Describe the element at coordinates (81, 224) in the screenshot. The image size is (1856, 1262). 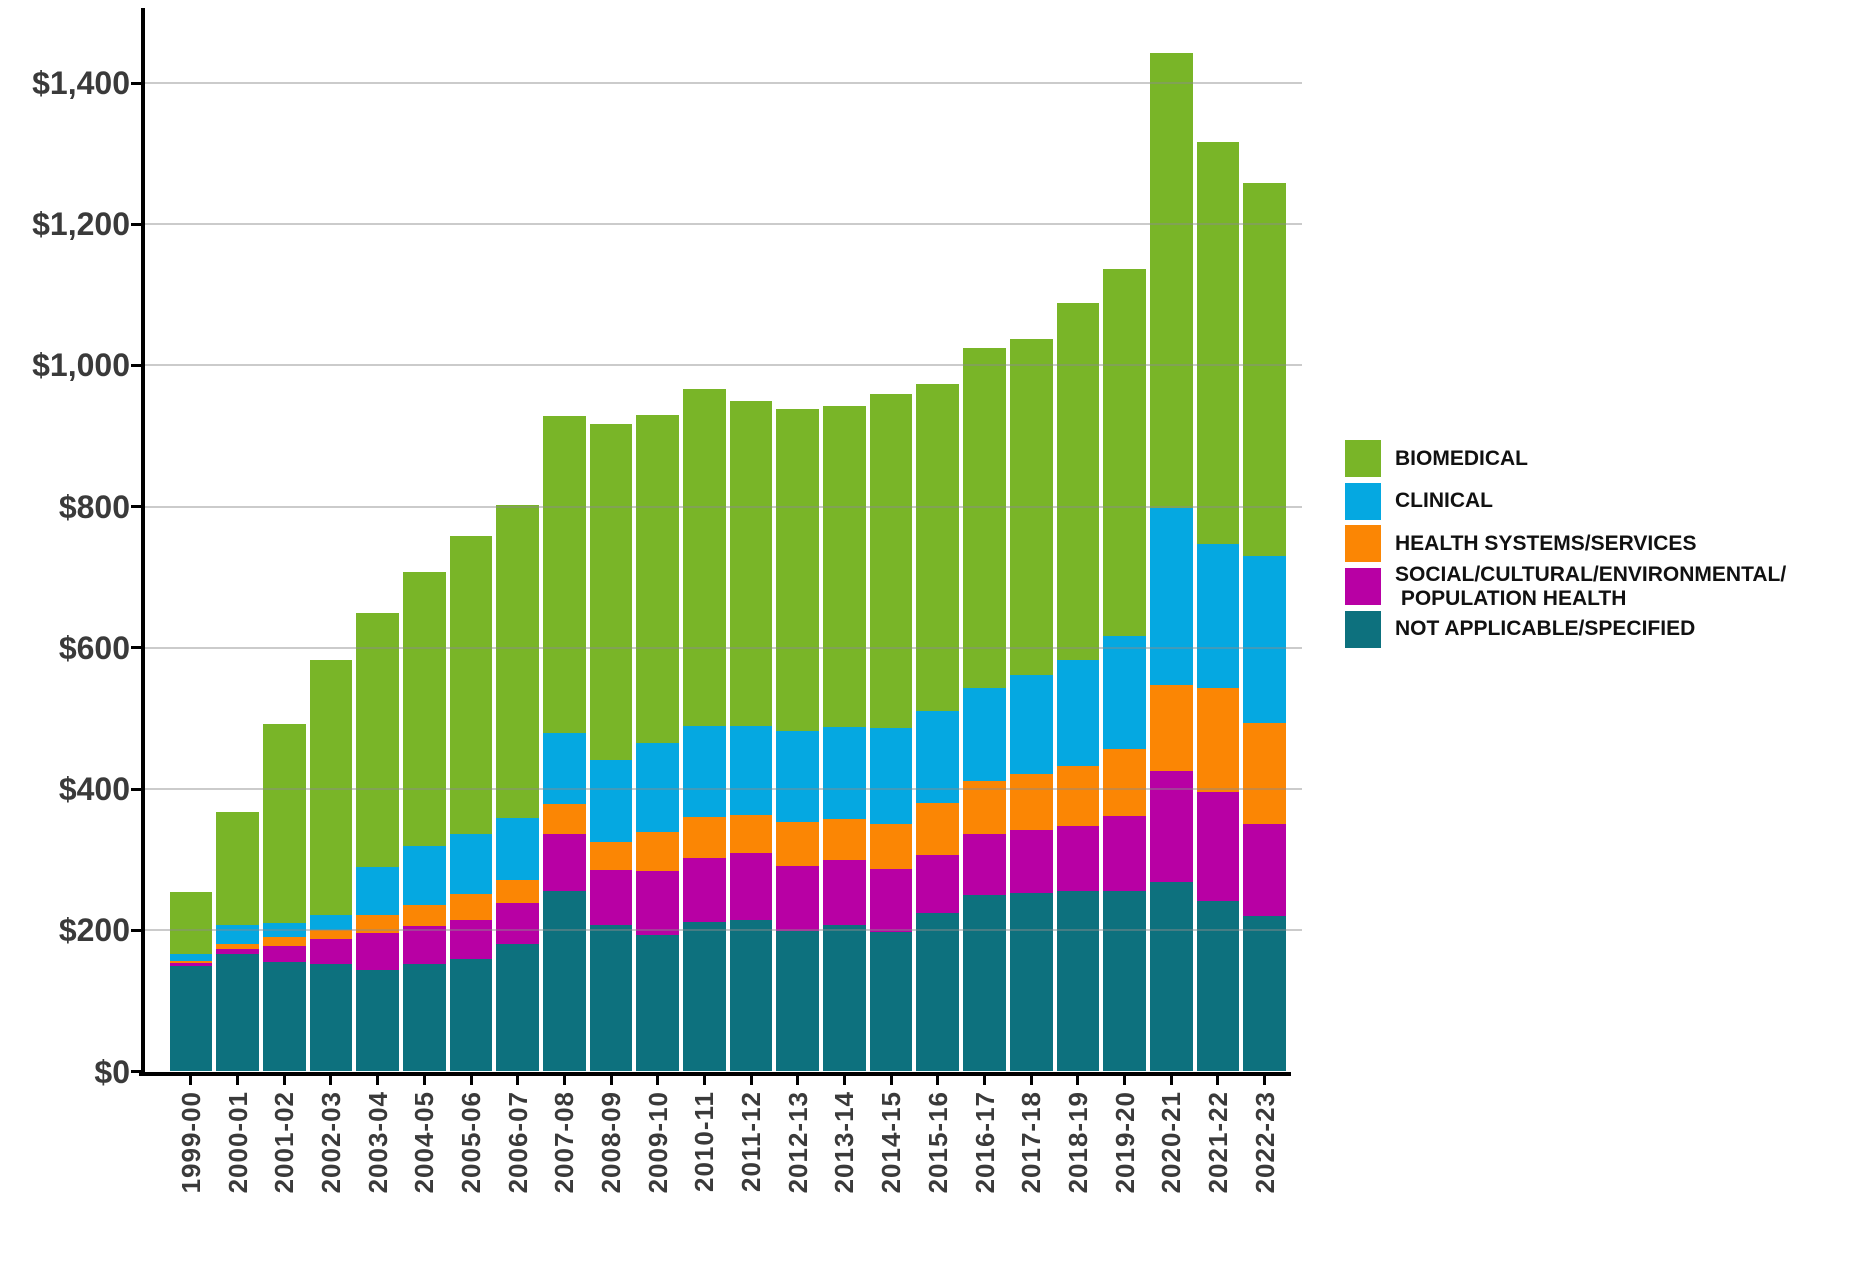
I see `y-axis-label: $1,200` at that location.